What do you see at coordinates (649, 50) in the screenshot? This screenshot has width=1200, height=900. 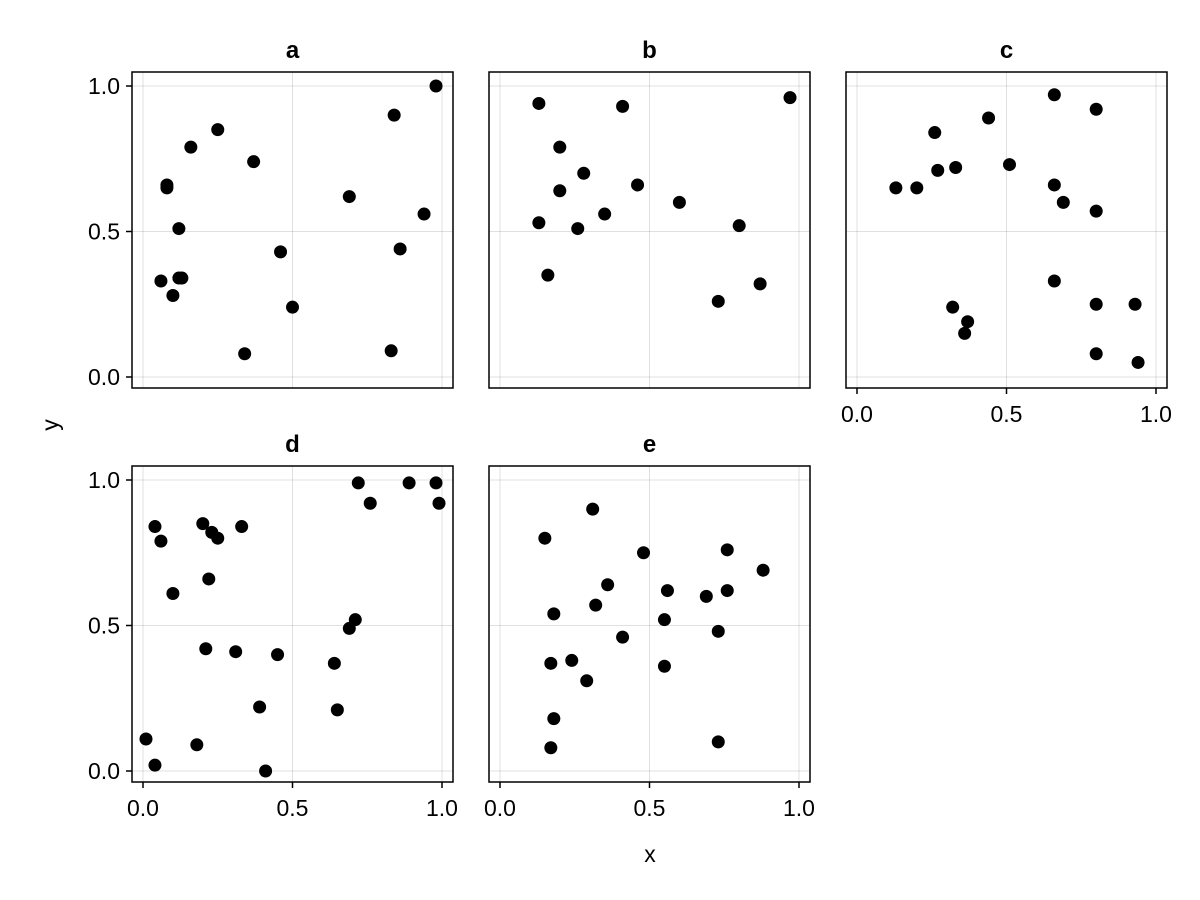 I see `panel-title: b` at bounding box center [649, 50].